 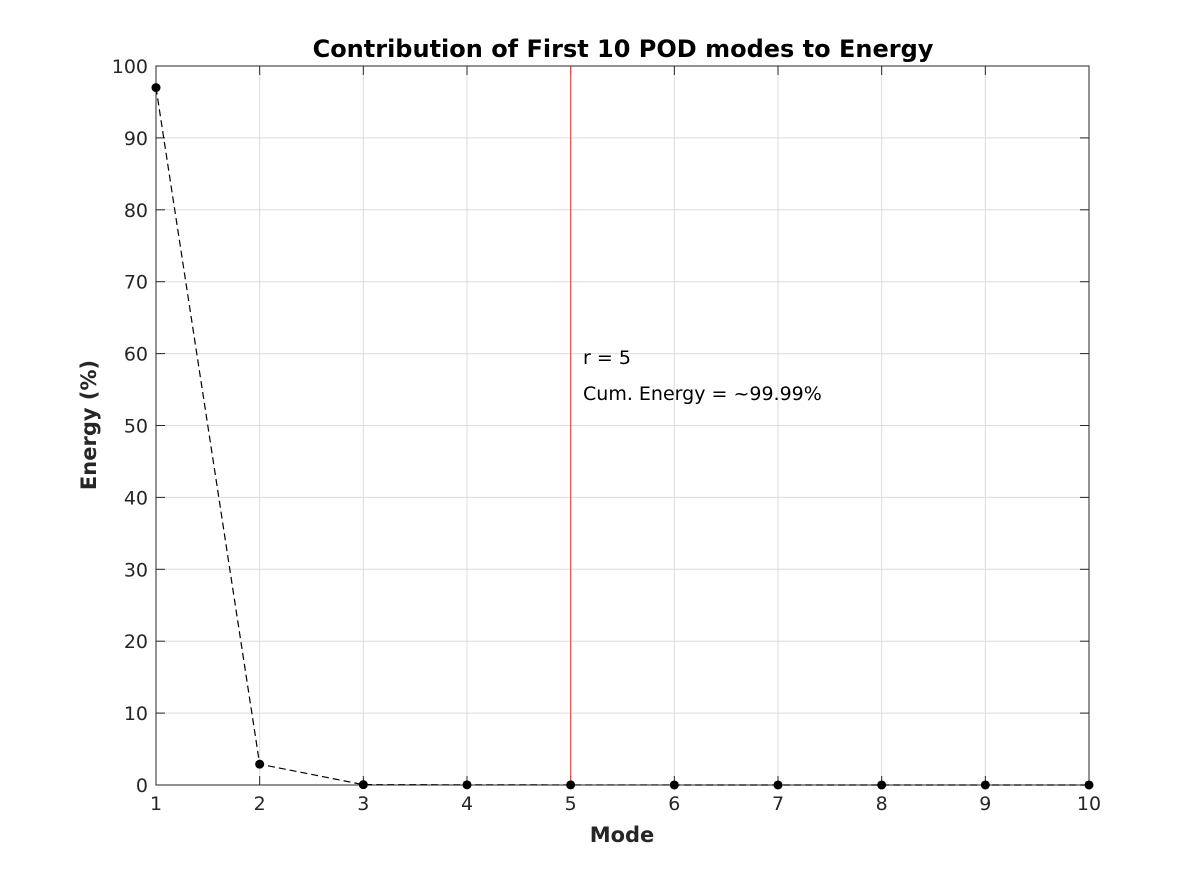 I want to click on y-tick-label: 100, so click(x=130, y=67).